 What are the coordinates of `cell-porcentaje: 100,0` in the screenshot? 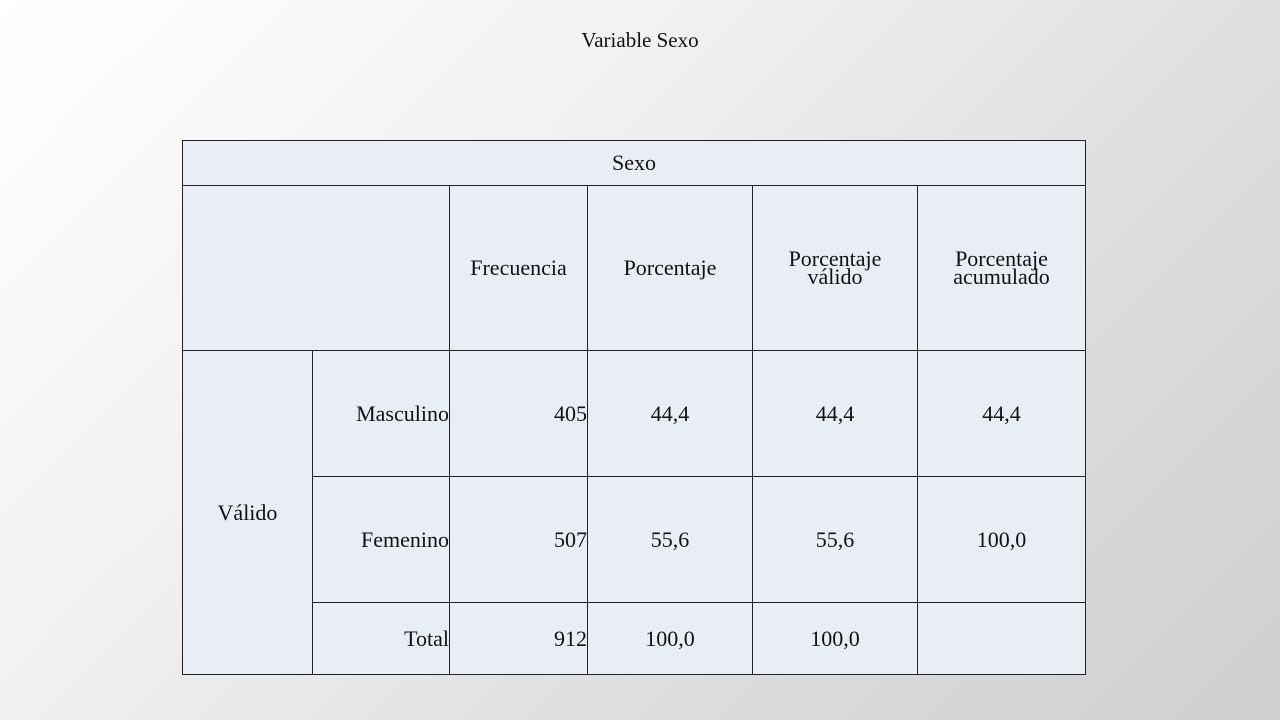 It's located at (670, 638).